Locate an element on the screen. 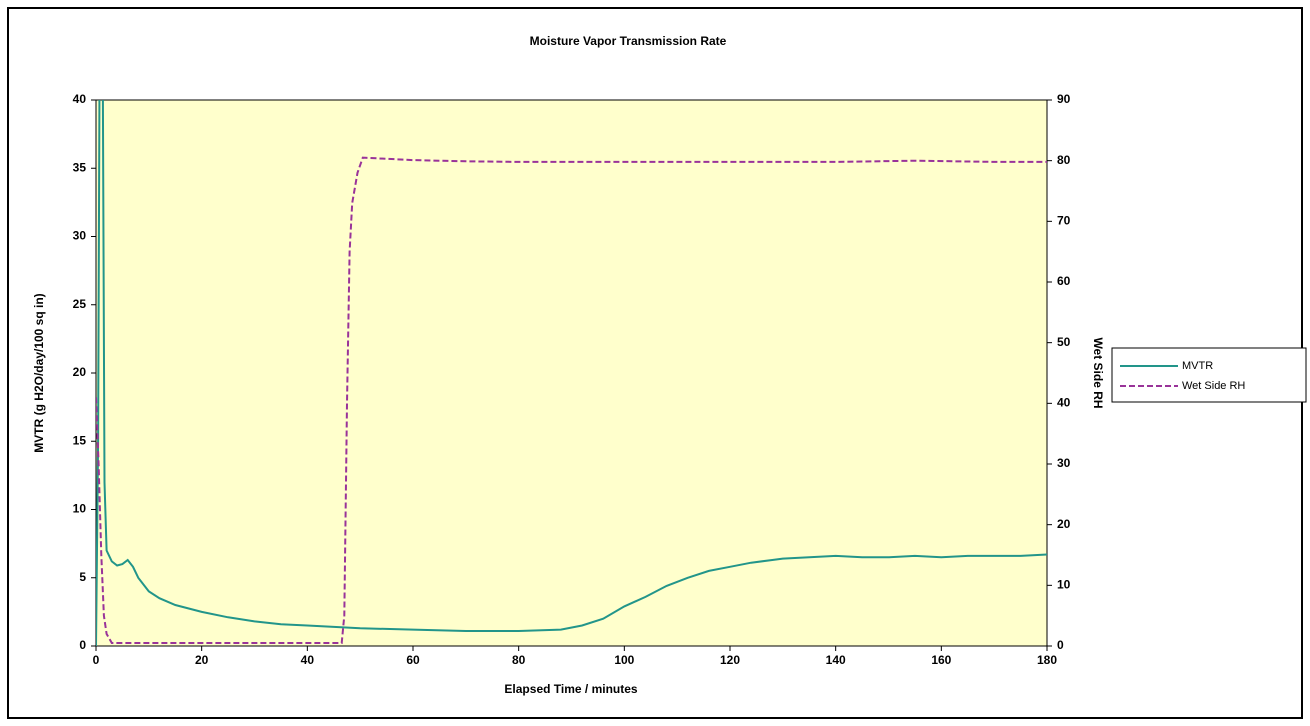  y2-tick-label: 70 is located at coordinates (1064, 221).